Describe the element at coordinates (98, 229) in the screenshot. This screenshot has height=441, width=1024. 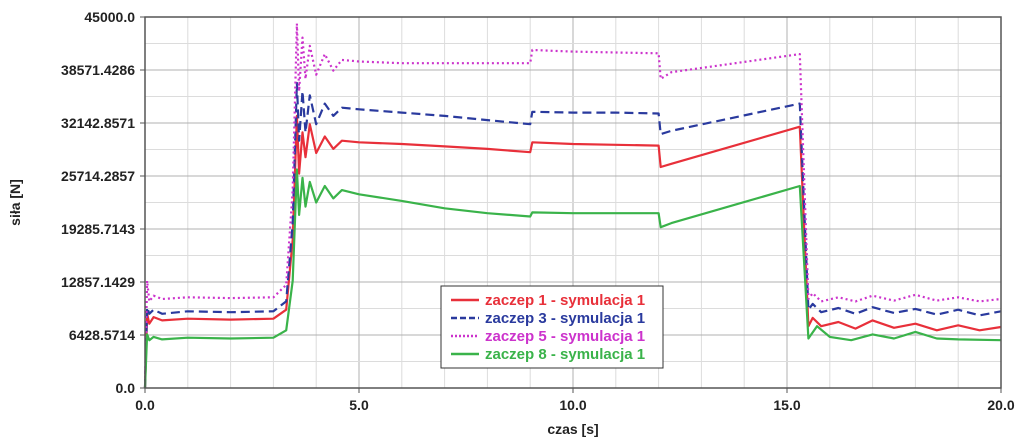
I see `y-tick-label: 19285.7143` at that location.